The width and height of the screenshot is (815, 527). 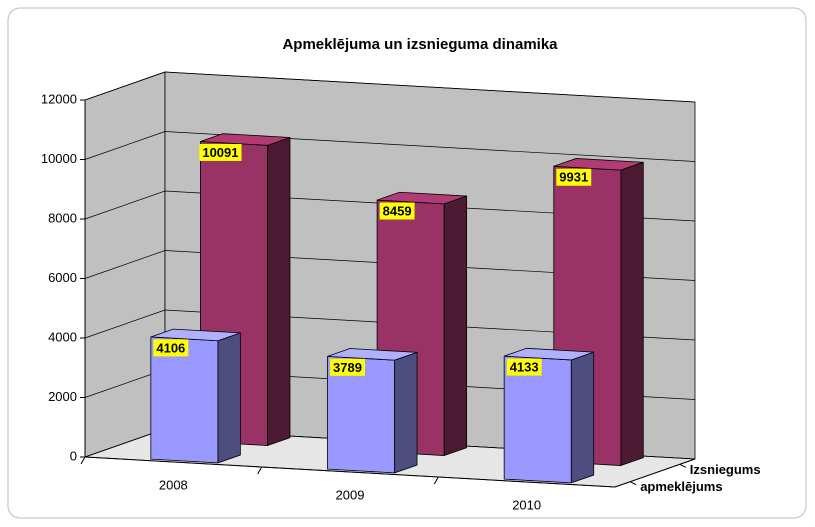 What do you see at coordinates (526, 504) in the screenshot?
I see `x-tick-label: 2010` at bounding box center [526, 504].